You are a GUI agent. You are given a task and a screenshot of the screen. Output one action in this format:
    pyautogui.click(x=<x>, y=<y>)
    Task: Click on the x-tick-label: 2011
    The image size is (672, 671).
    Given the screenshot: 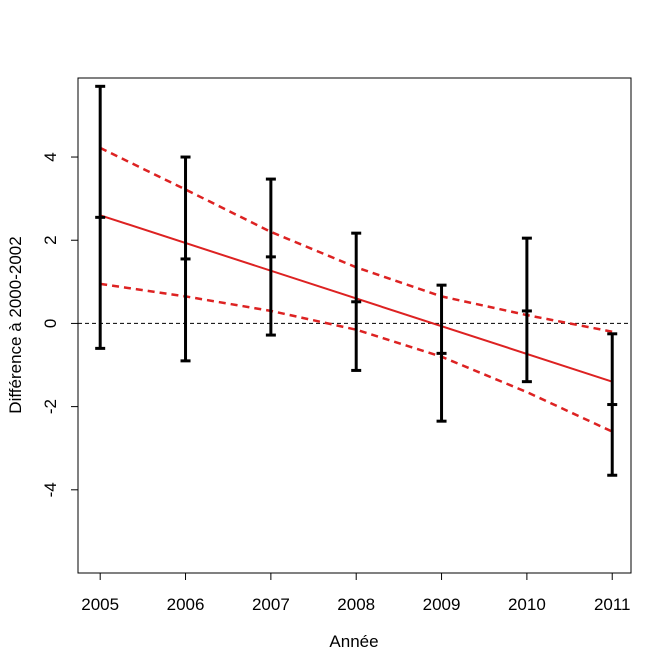 What is the action you would take?
    pyautogui.click(x=612, y=604)
    